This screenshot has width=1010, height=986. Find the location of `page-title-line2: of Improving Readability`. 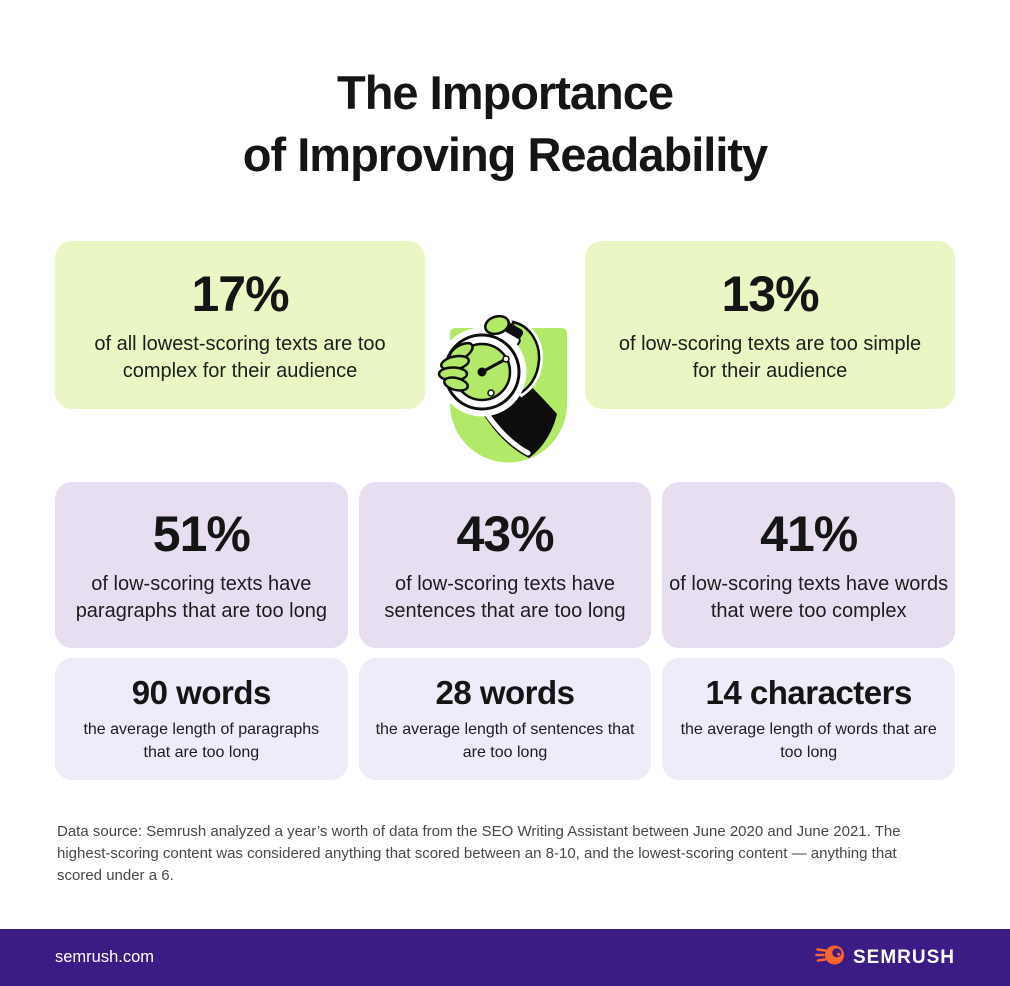

page-title-line2: of Improving Readability is located at coordinates (505, 155).